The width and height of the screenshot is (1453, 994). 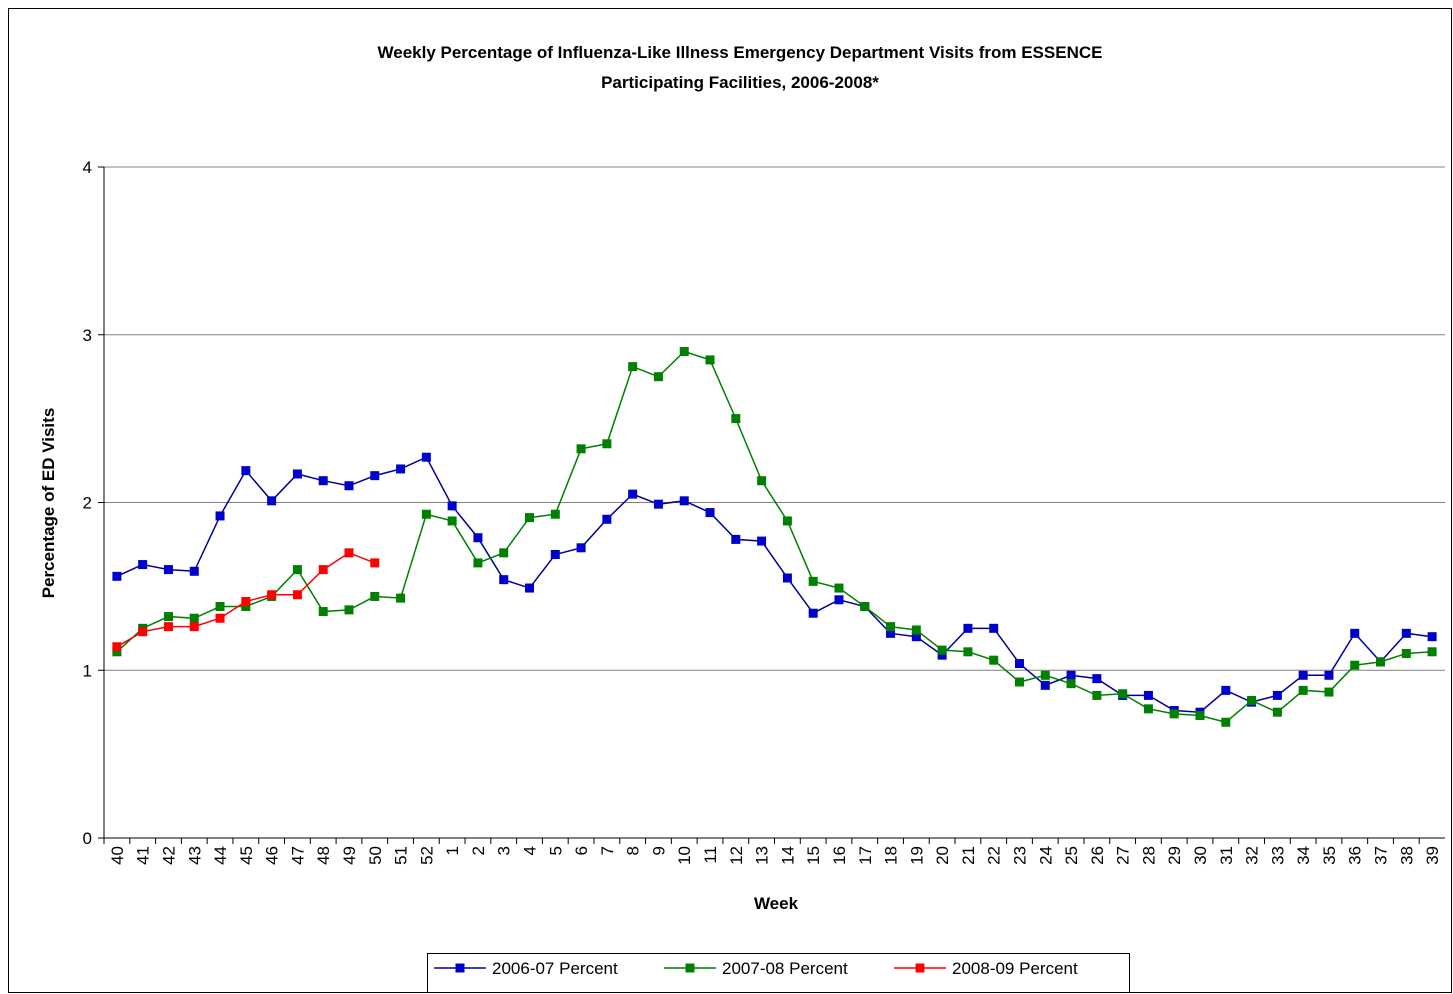 What do you see at coordinates (1097, 855) in the screenshot?
I see `x-tick-label: 26` at bounding box center [1097, 855].